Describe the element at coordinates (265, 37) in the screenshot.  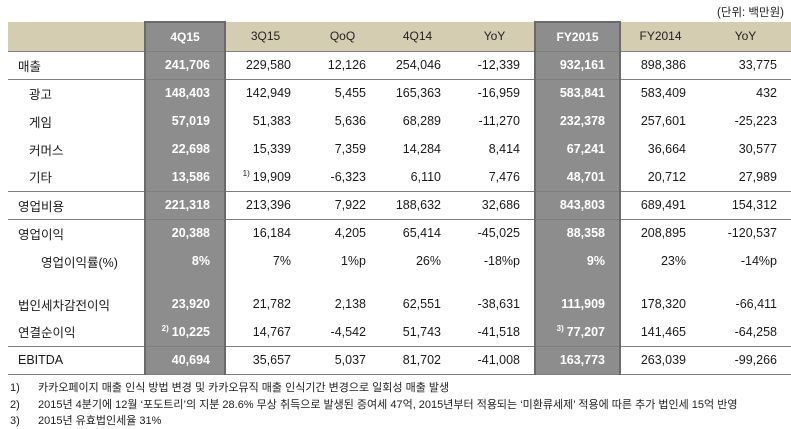
I see `column-header: 3Q15` at that location.